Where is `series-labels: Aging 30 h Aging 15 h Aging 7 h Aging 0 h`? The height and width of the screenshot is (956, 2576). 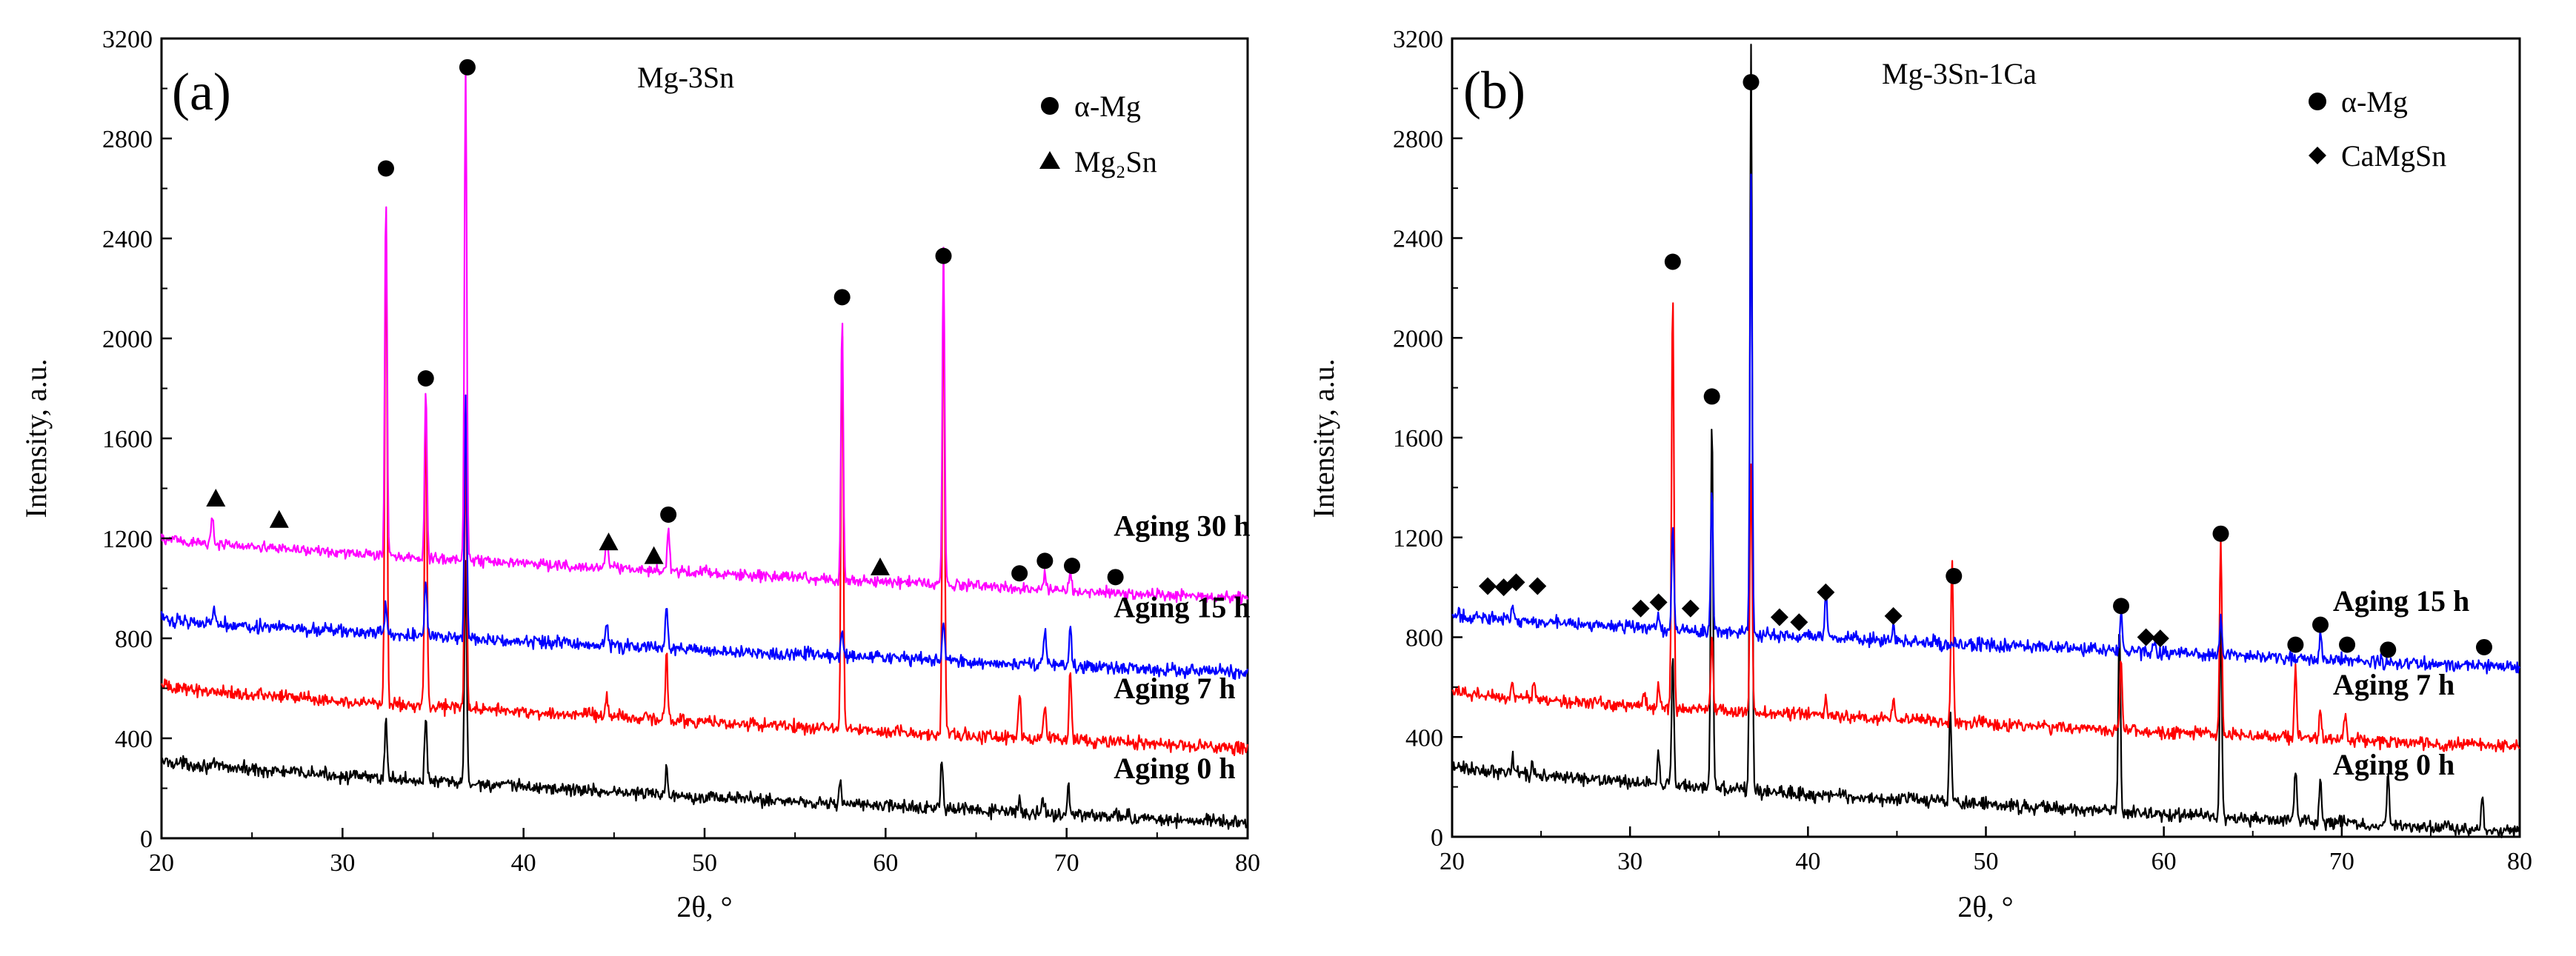 series-labels: Aging 30 h Aging 15 h Aging 7 h Aging 0 h is located at coordinates (1182, 647).